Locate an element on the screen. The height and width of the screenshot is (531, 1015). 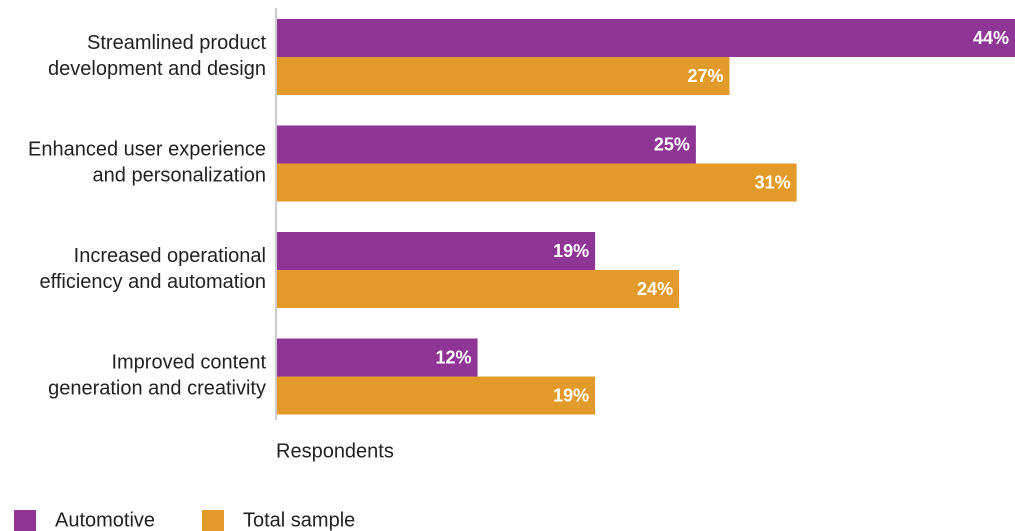
legend-swatch-total-sample is located at coordinates (213, 520).